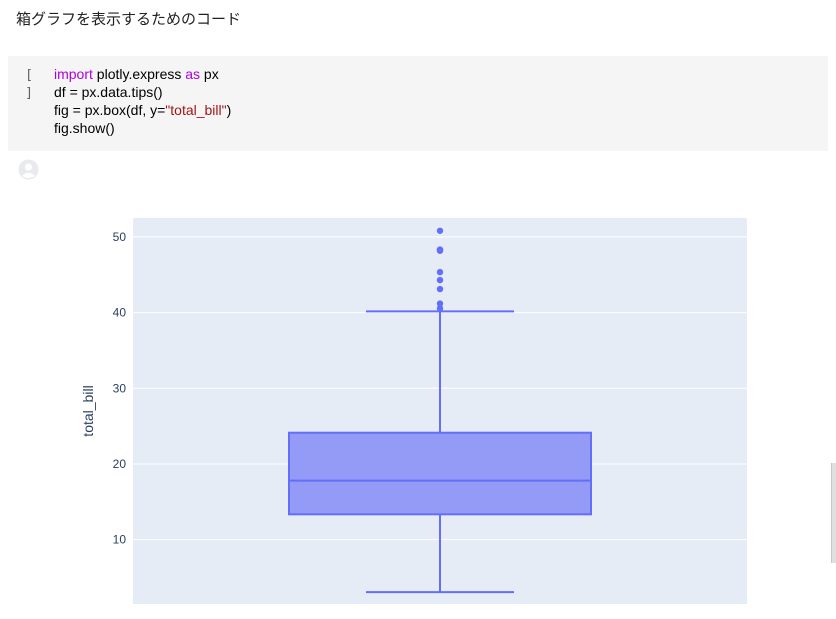  Describe the element at coordinates (120, 540) in the screenshot. I see `y-tick-label: 10` at that location.